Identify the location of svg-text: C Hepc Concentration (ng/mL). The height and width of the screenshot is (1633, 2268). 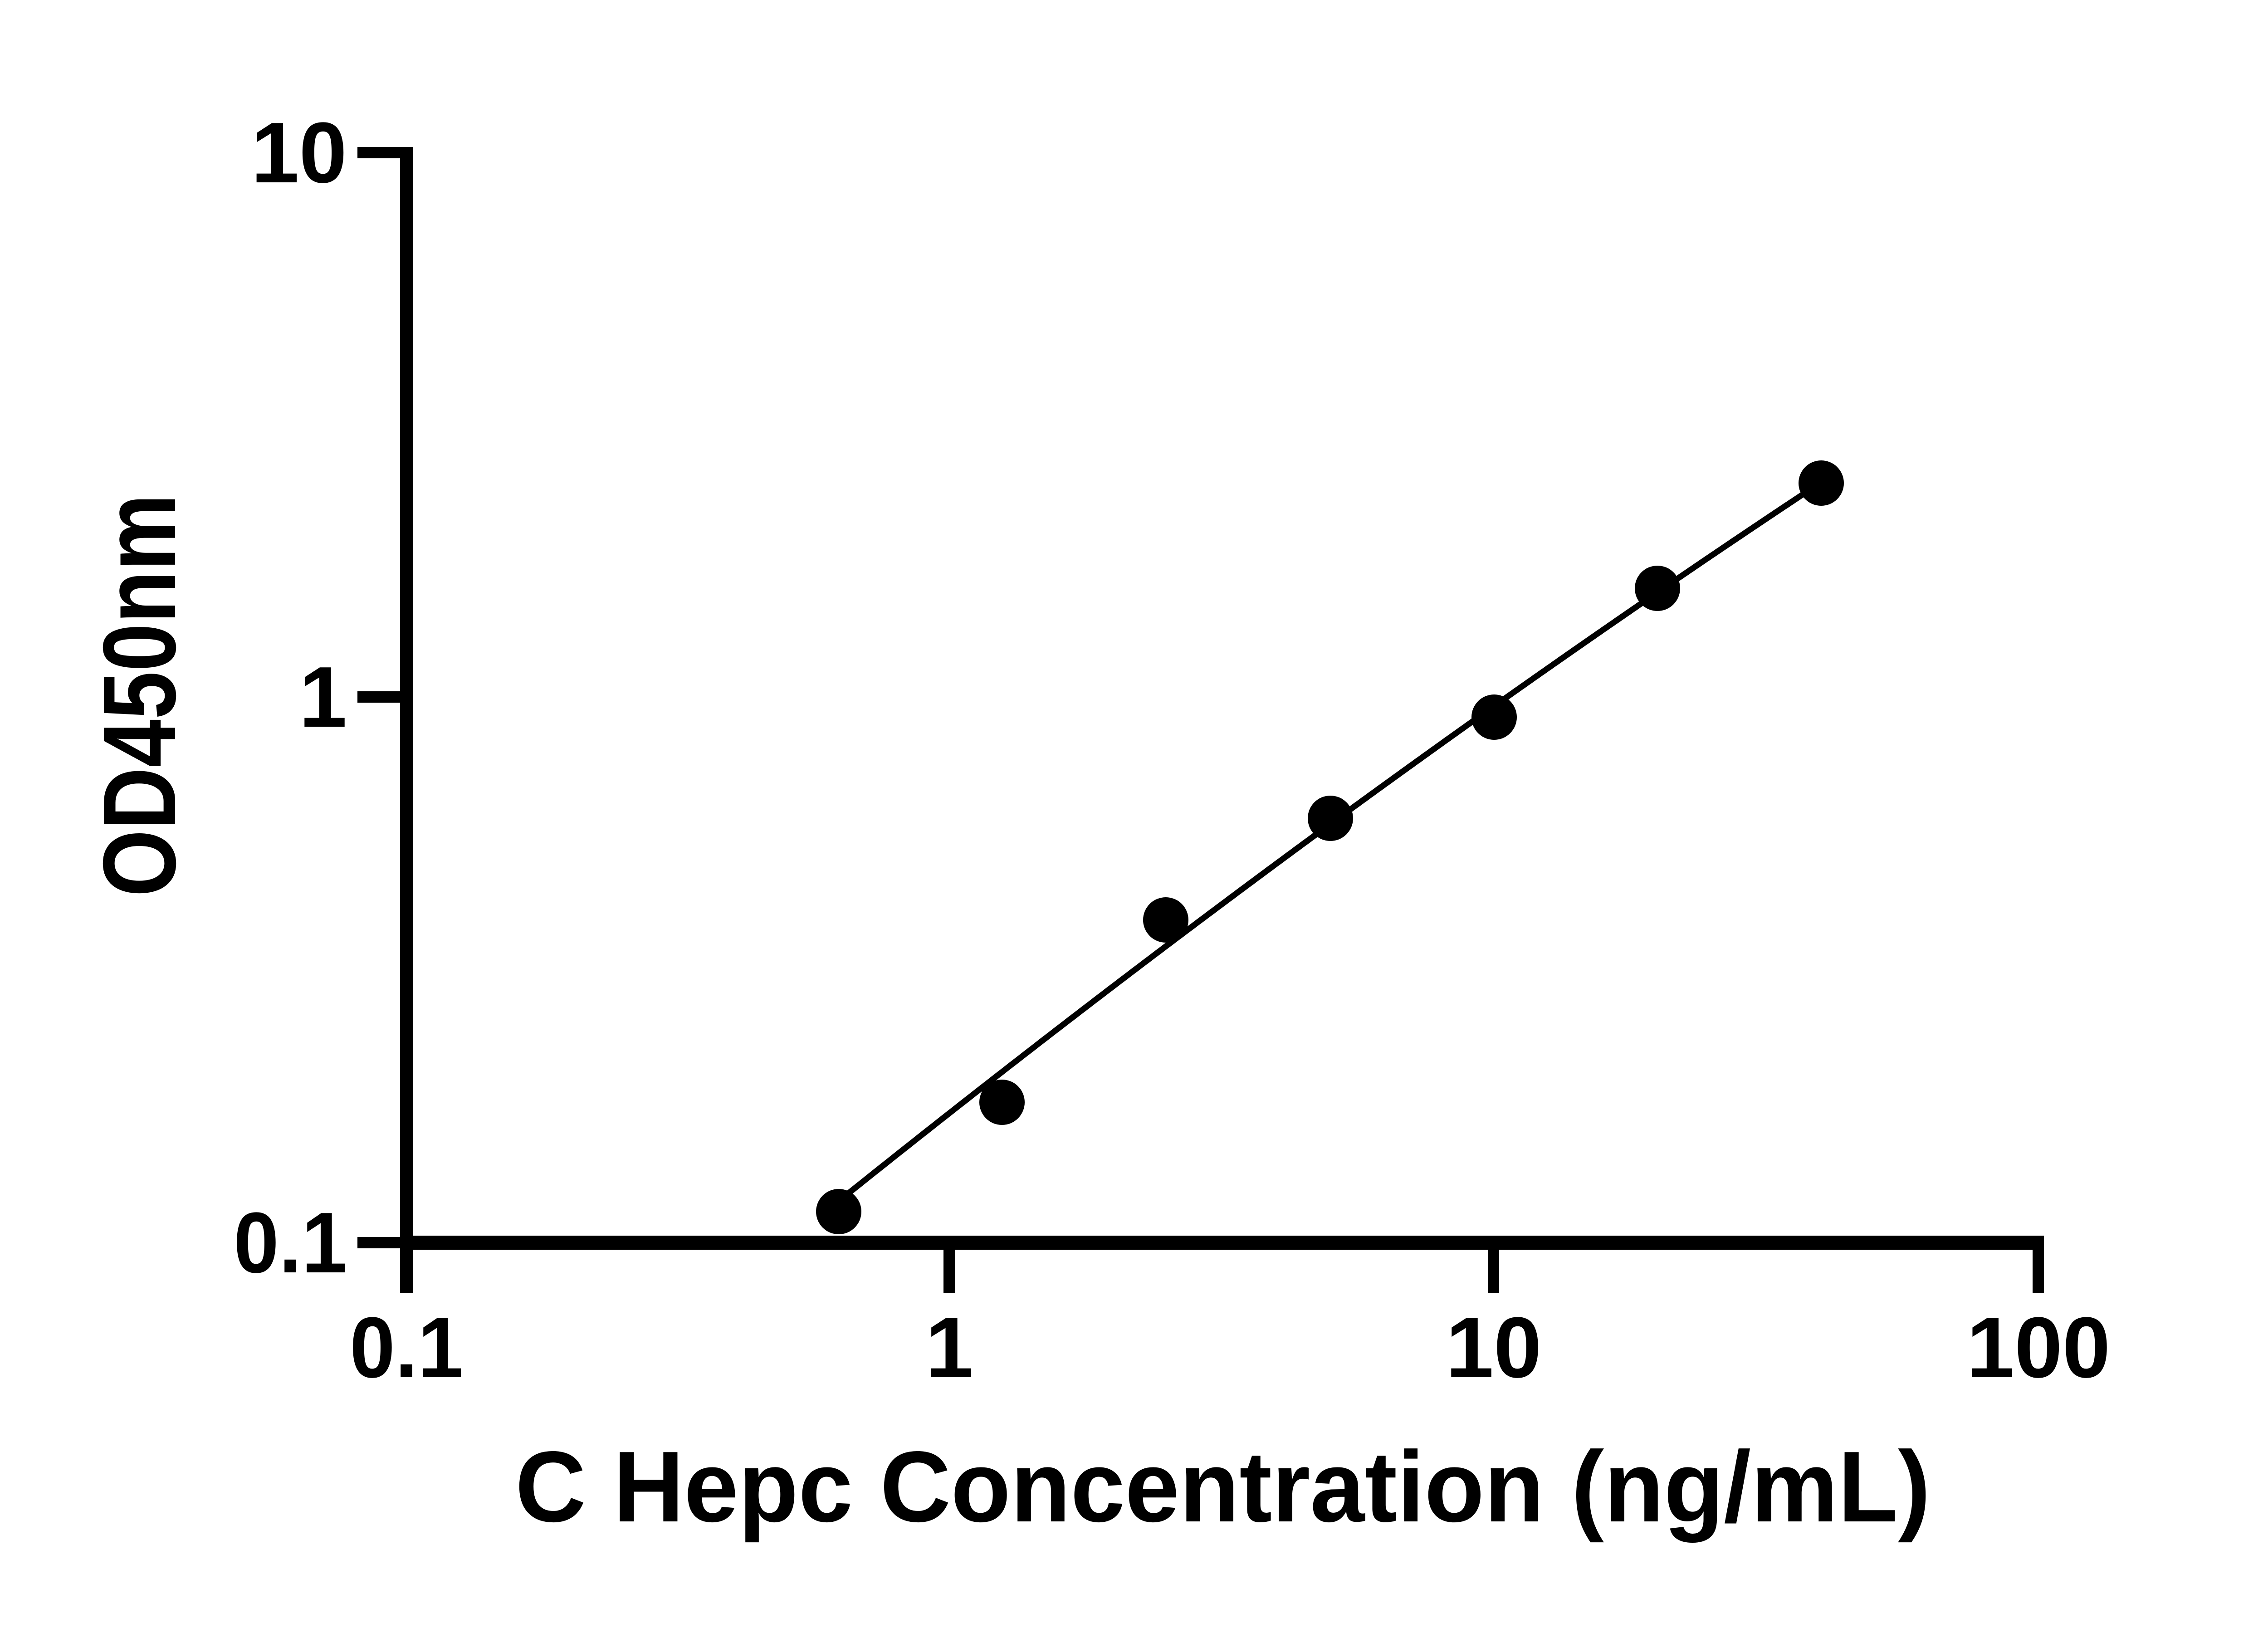
(1223, 1487).